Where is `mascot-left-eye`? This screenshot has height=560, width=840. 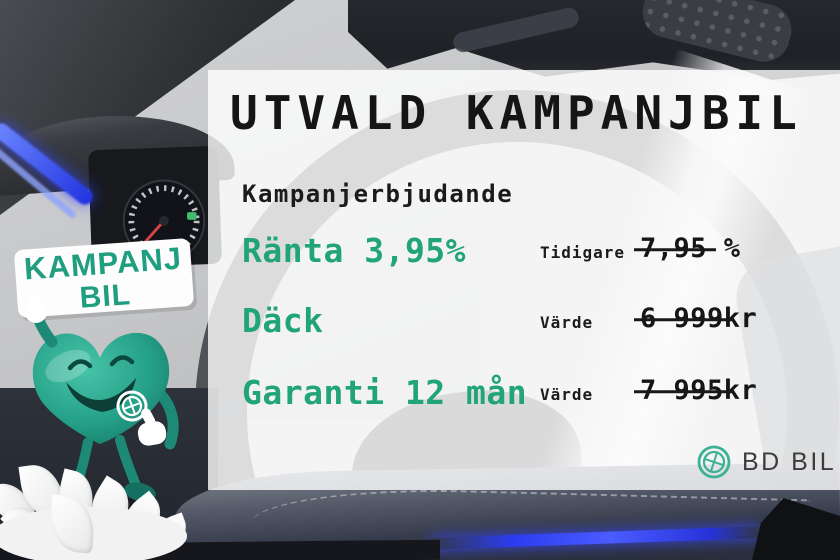 mascot-left-eye is located at coordinates (80, 365).